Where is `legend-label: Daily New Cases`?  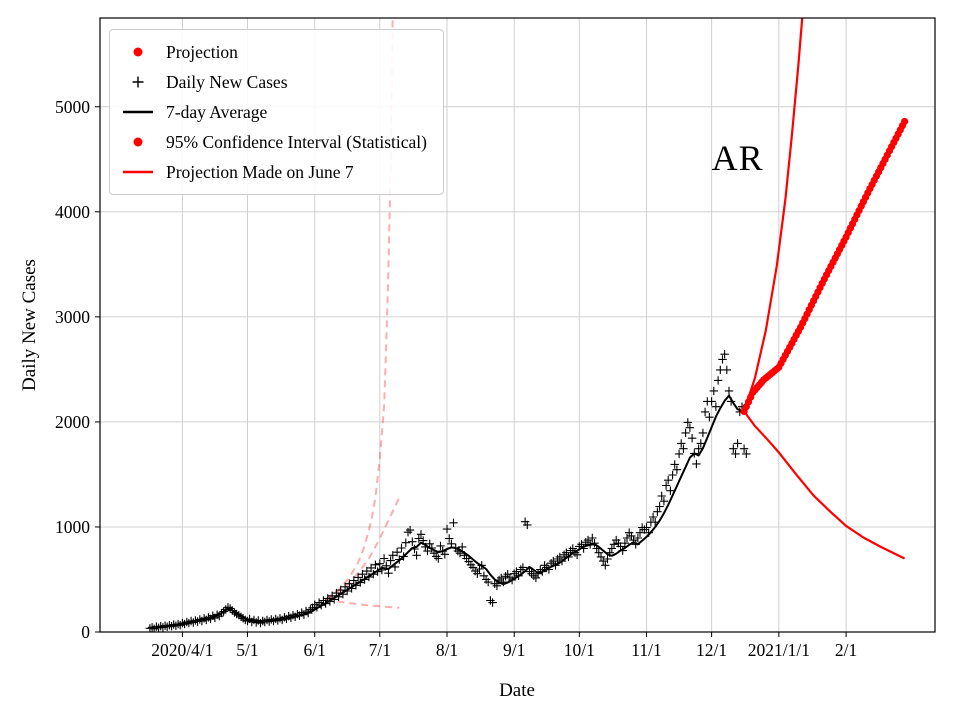
legend-label: Daily New Cases is located at coordinates (227, 81).